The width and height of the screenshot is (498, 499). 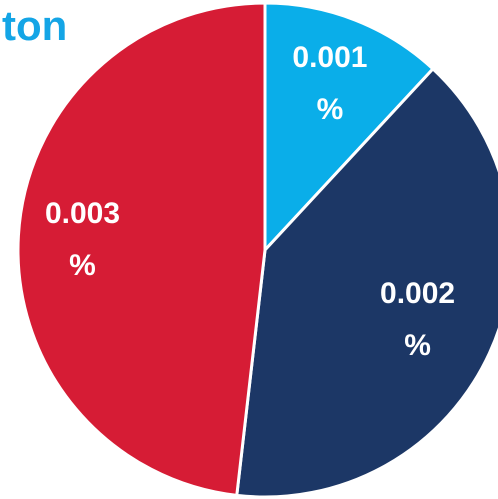 I want to click on data-label: 0.001 %, so click(x=330, y=84).